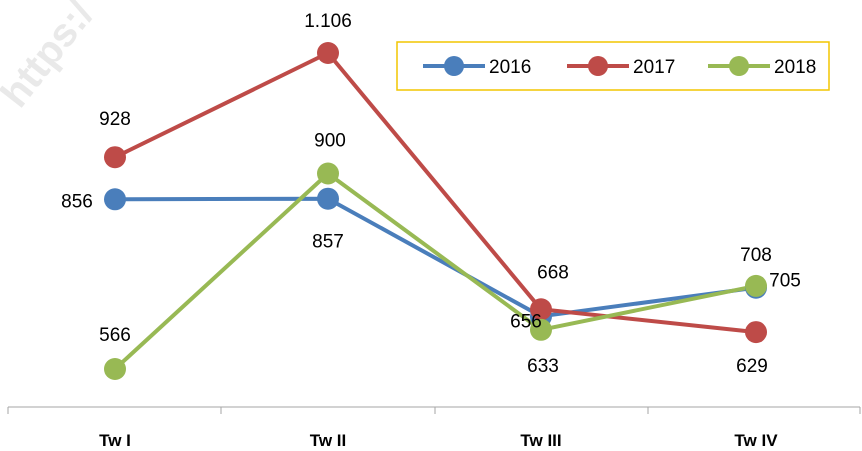 This screenshot has width=862, height=451. I want to click on legend: 2016 2017 2018, so click(613, 66).